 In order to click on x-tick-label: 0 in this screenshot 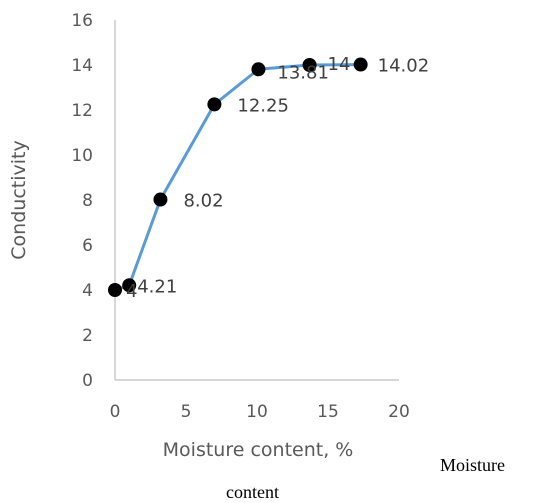, I will do `click(115, 412)`.